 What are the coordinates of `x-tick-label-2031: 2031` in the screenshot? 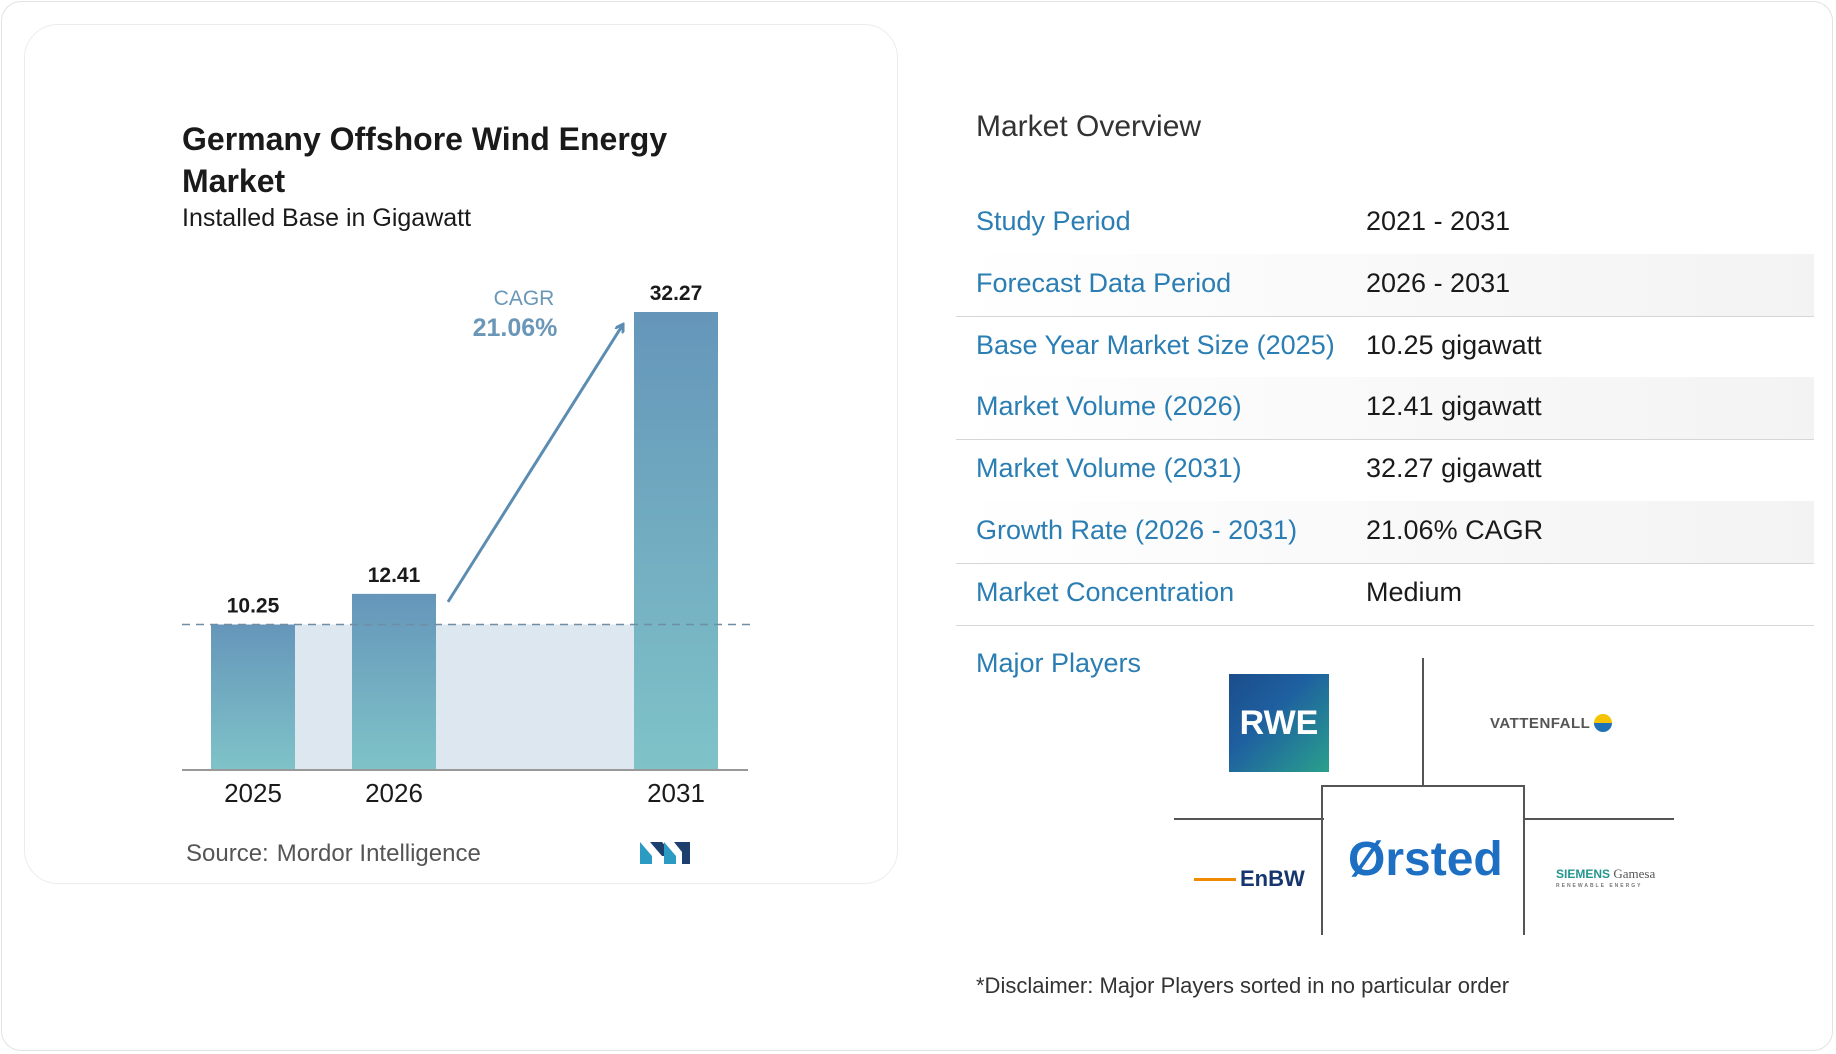 It's located at (676, 793).